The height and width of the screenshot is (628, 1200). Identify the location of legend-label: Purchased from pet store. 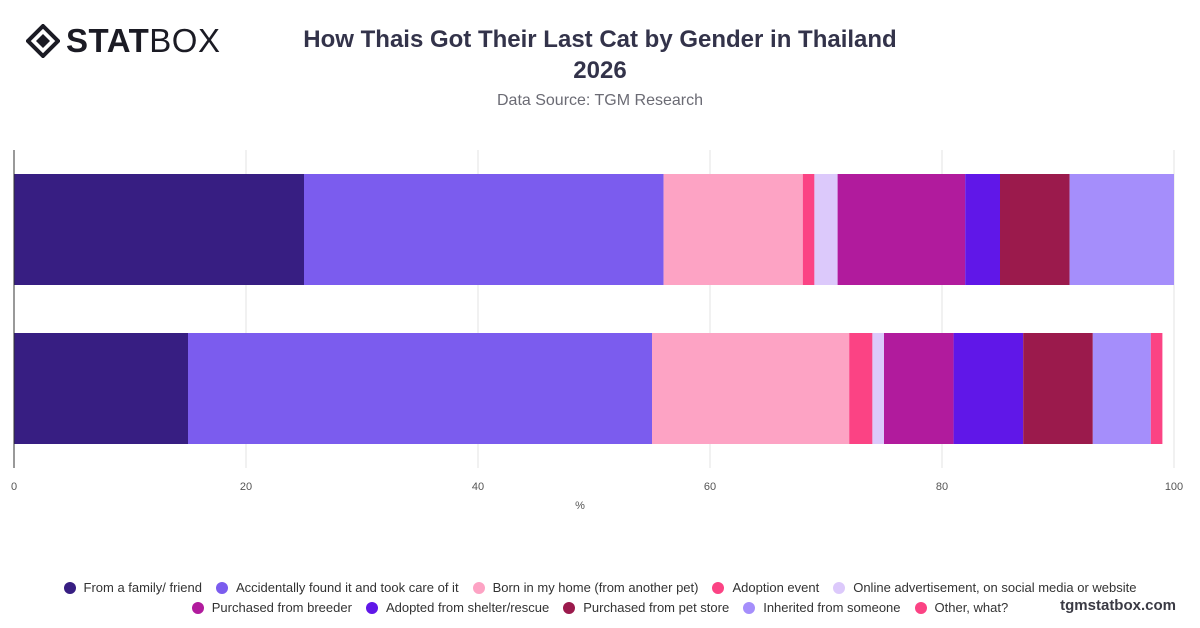
(656, 607).